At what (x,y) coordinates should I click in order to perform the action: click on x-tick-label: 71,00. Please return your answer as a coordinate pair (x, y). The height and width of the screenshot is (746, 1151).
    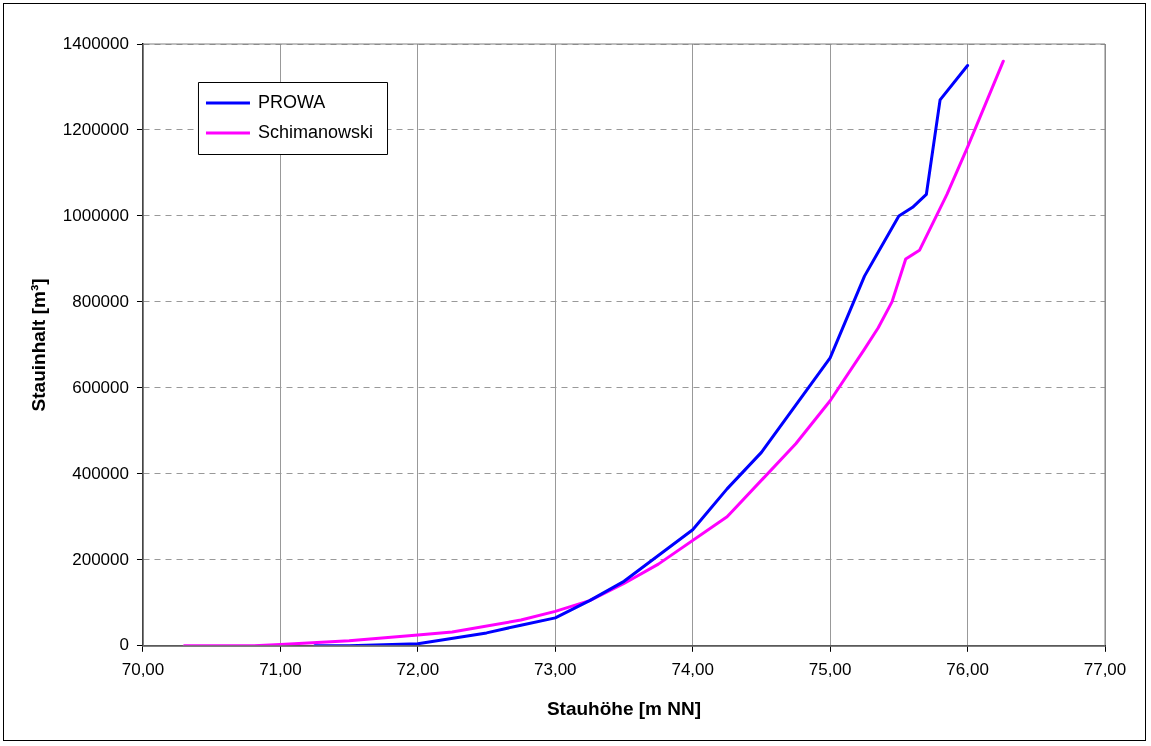
    Looking at the image, I should click on (280, 669).